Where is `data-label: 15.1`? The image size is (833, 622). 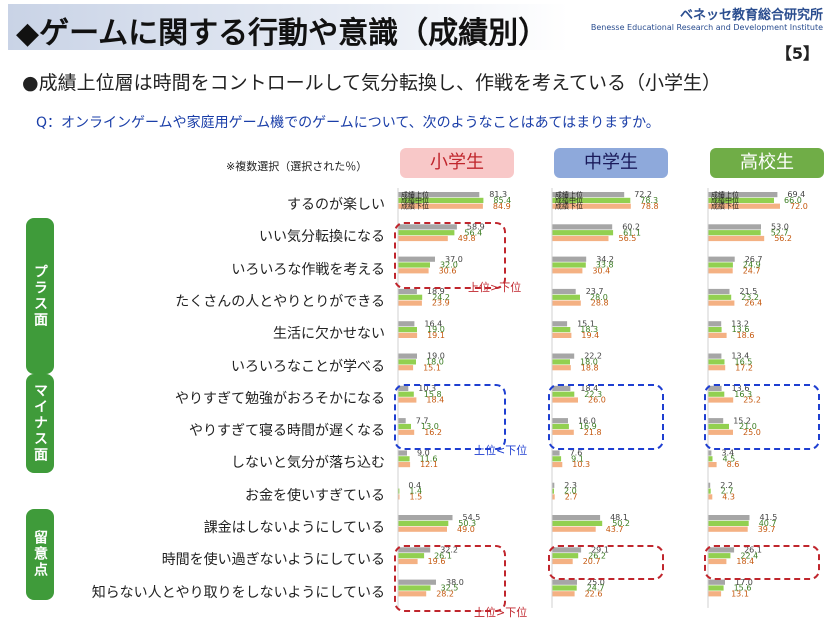 data-label: 15.1 is located at coordinates (432, 367).